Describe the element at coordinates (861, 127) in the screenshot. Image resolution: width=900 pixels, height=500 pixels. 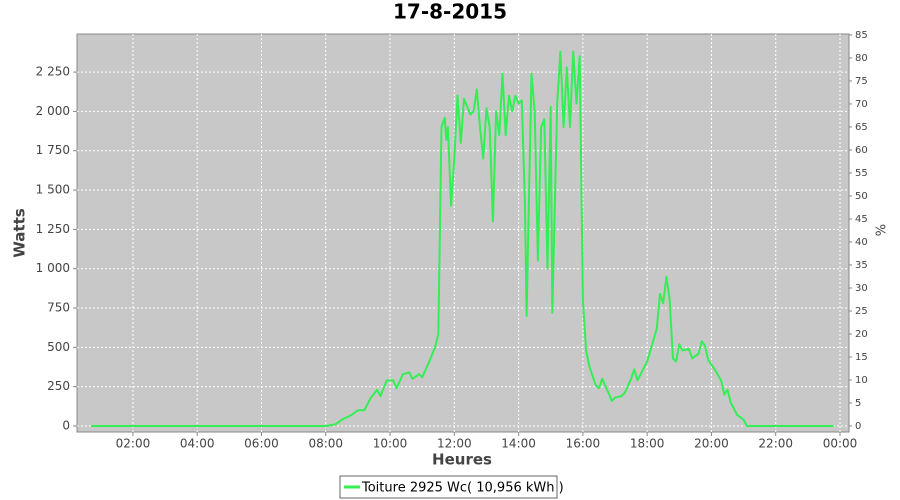
I see `y2-tick-label: 65` at that location.